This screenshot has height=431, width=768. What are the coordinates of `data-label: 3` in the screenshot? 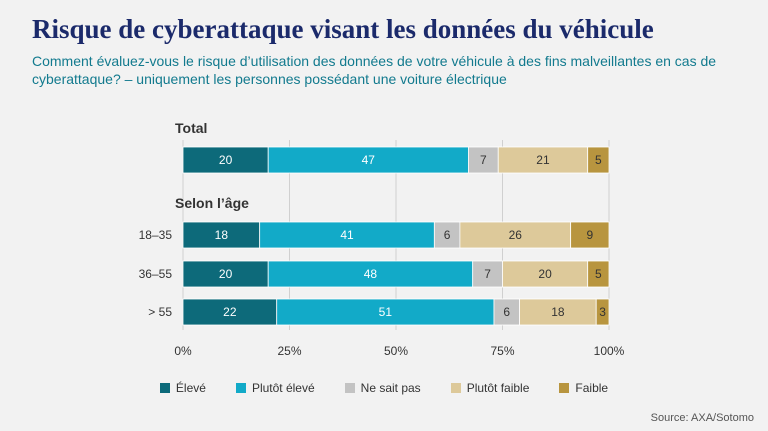 It's located at (602, 312).